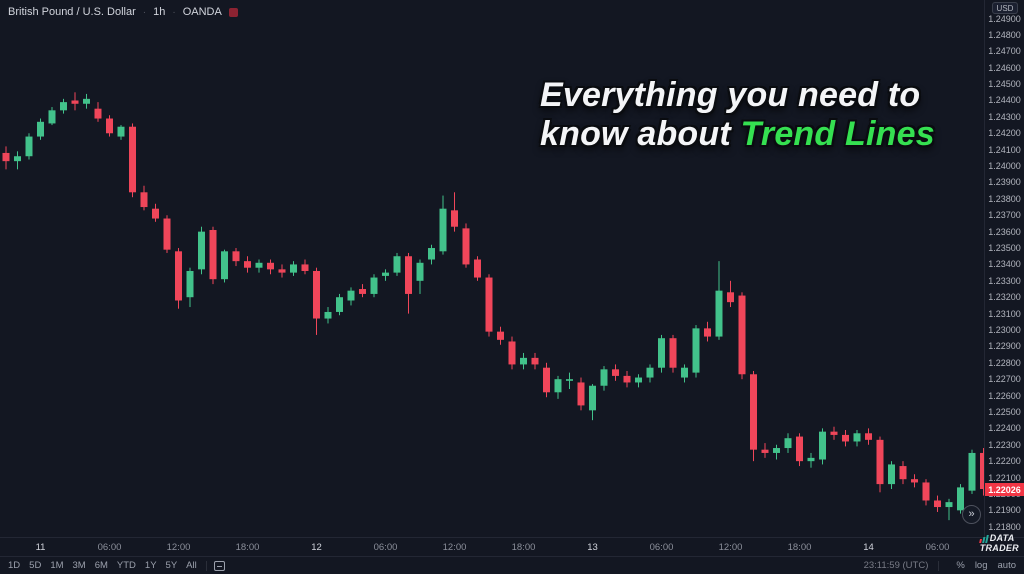  Describe the element at coordinates (202, 12) in the screenshot. I see `exchange-label: OANDA` at that location.